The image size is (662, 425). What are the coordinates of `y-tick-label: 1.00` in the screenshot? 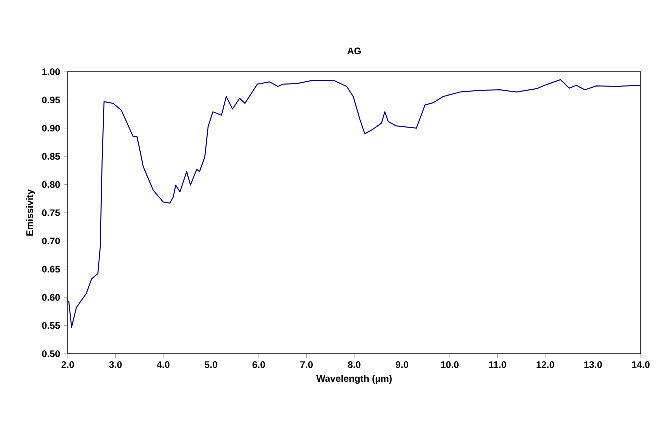 It's located at (51, 72).